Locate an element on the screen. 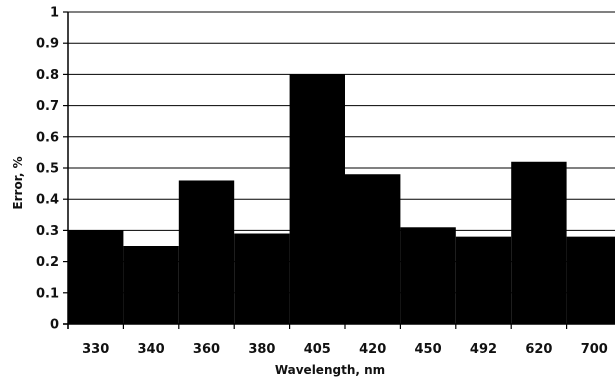 The height and width of the screenshot is (382, 615). y-tick-label: 0.8 is located at coordinates (47, 75).